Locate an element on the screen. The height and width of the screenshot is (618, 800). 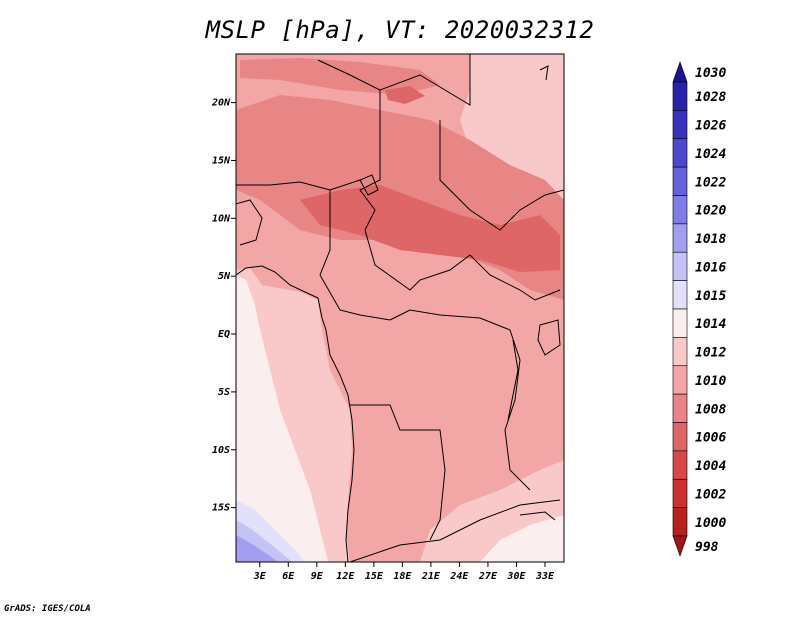
lon-tick-label: 21E is located at coordinates (431, 576).